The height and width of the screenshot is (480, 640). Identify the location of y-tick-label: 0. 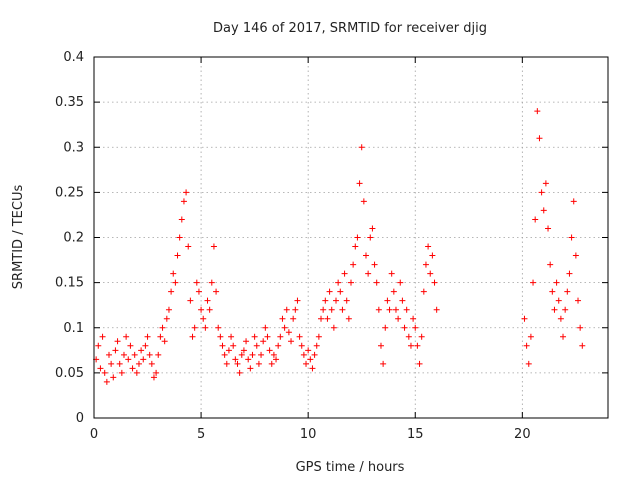
(80, 418).